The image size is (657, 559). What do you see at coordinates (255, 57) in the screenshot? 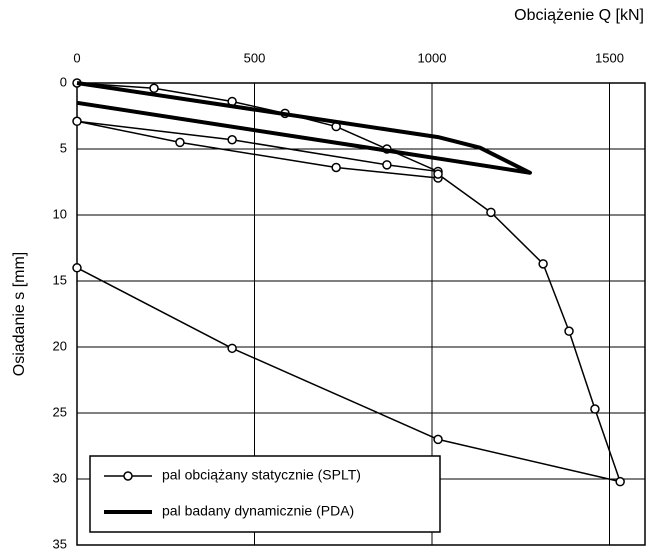
I see `x-tick-label: 500` at bounding box center [255, 57].